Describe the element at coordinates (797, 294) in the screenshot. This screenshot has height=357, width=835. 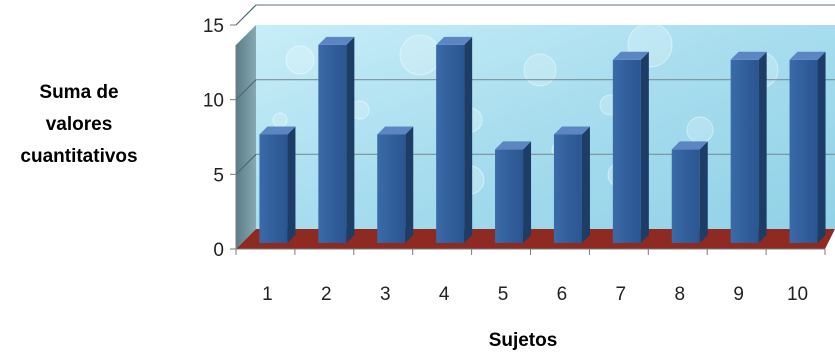
I see `x-tick-label: 10` at that location.